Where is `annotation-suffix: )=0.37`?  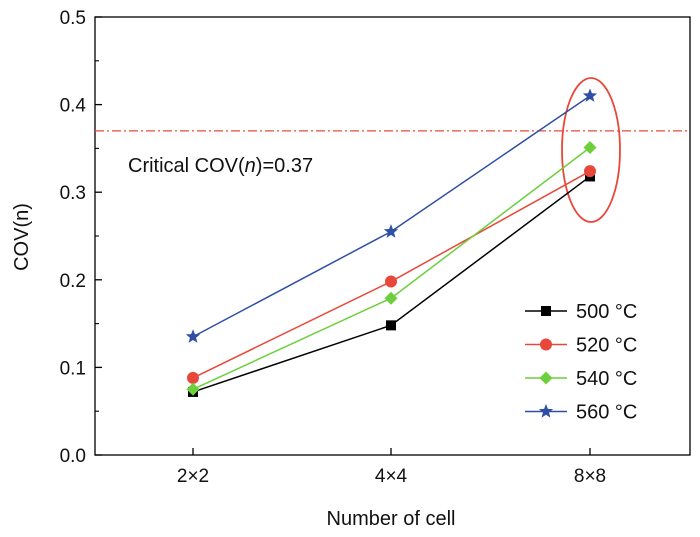 annotation-suffix: )=0.37 is located at coordinates (284, 166).